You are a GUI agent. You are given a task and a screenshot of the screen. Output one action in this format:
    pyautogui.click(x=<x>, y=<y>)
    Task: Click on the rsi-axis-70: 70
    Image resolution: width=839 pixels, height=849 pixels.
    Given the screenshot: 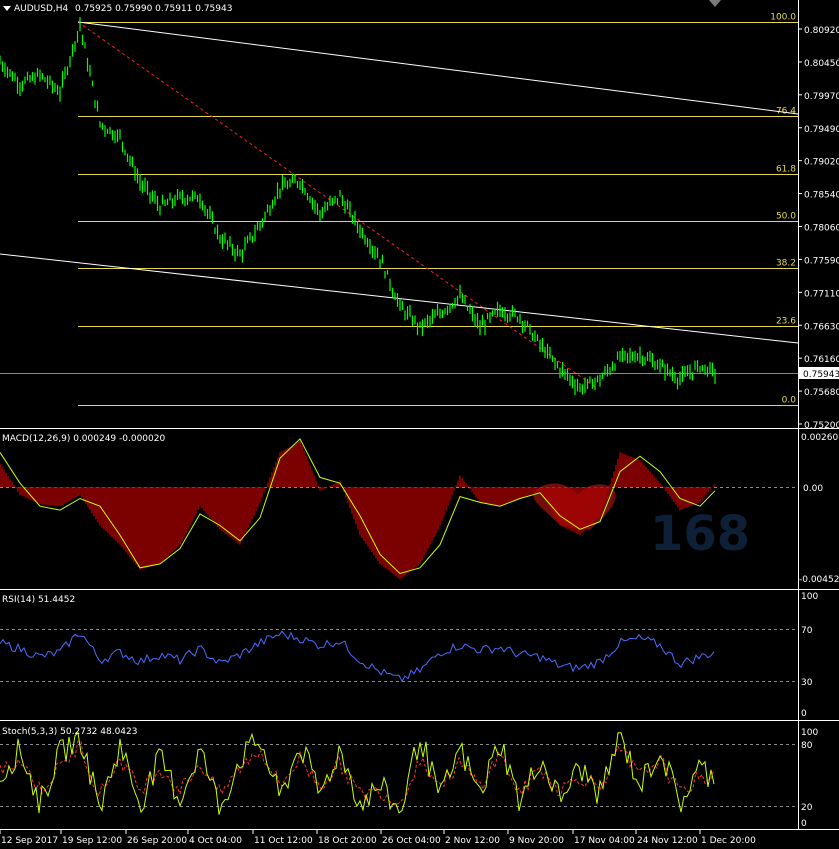 What is the action you would take?
    pyautogui.click(x=807, y=631)
    